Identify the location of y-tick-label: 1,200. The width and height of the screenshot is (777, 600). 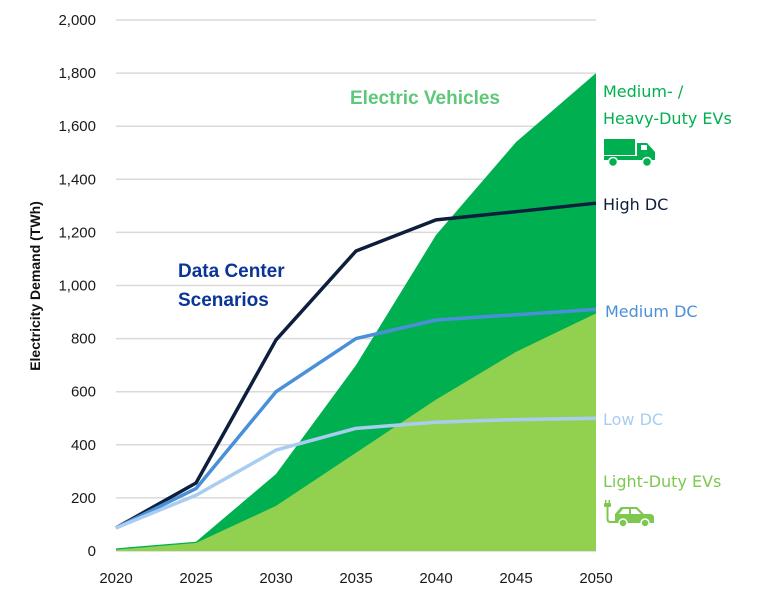
(77, 232).